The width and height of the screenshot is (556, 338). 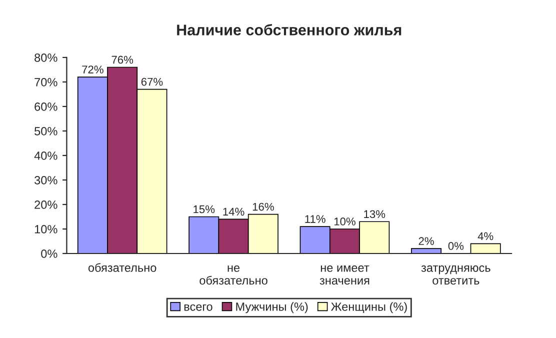 I want to click on y-tick-label: 70%, so click(x=46, y=82).